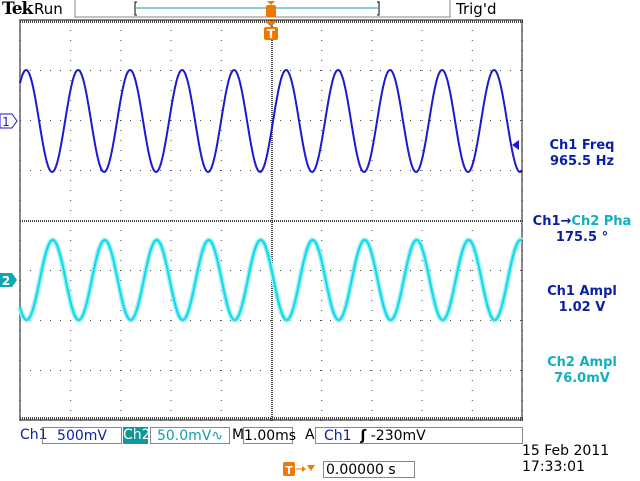 The width and height of the screenshot is (640, 481). What do you see at coordinates (566, 459) in the screenshot?
I see `datetime: 15 Feb 2011 17:33:01` at bounding box center [566, 459].